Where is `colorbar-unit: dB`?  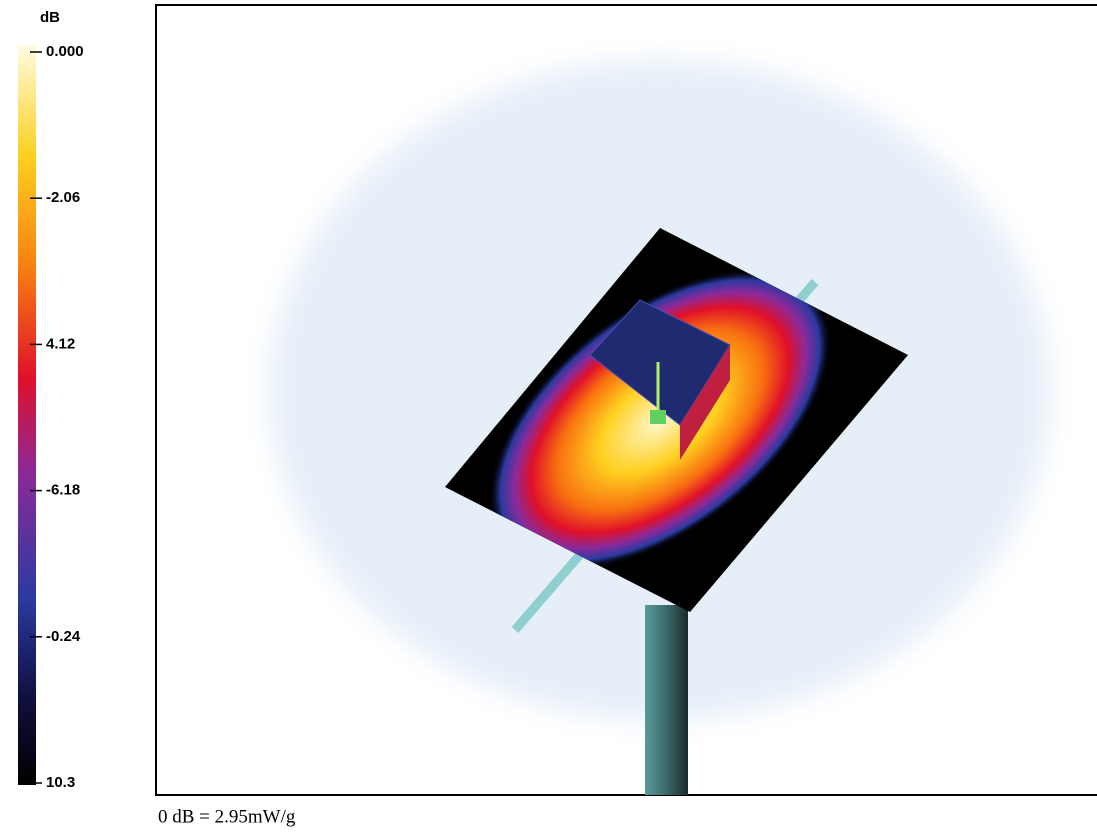
colorbar-unit: dB is located at coordinates (50, 17).